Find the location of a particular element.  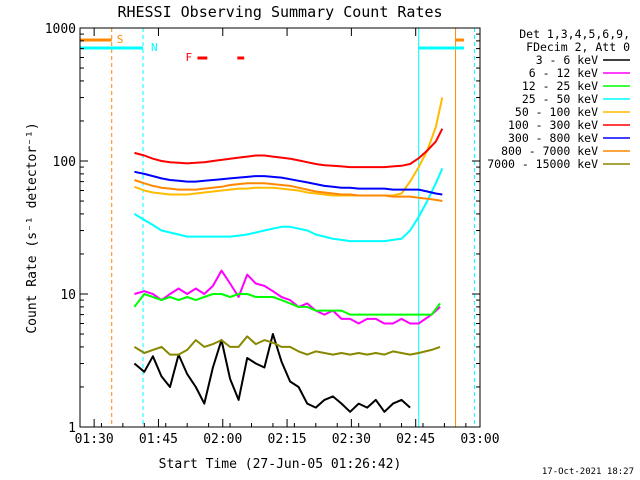

y-tick-label: 100 is located at coordinates (64, 162).